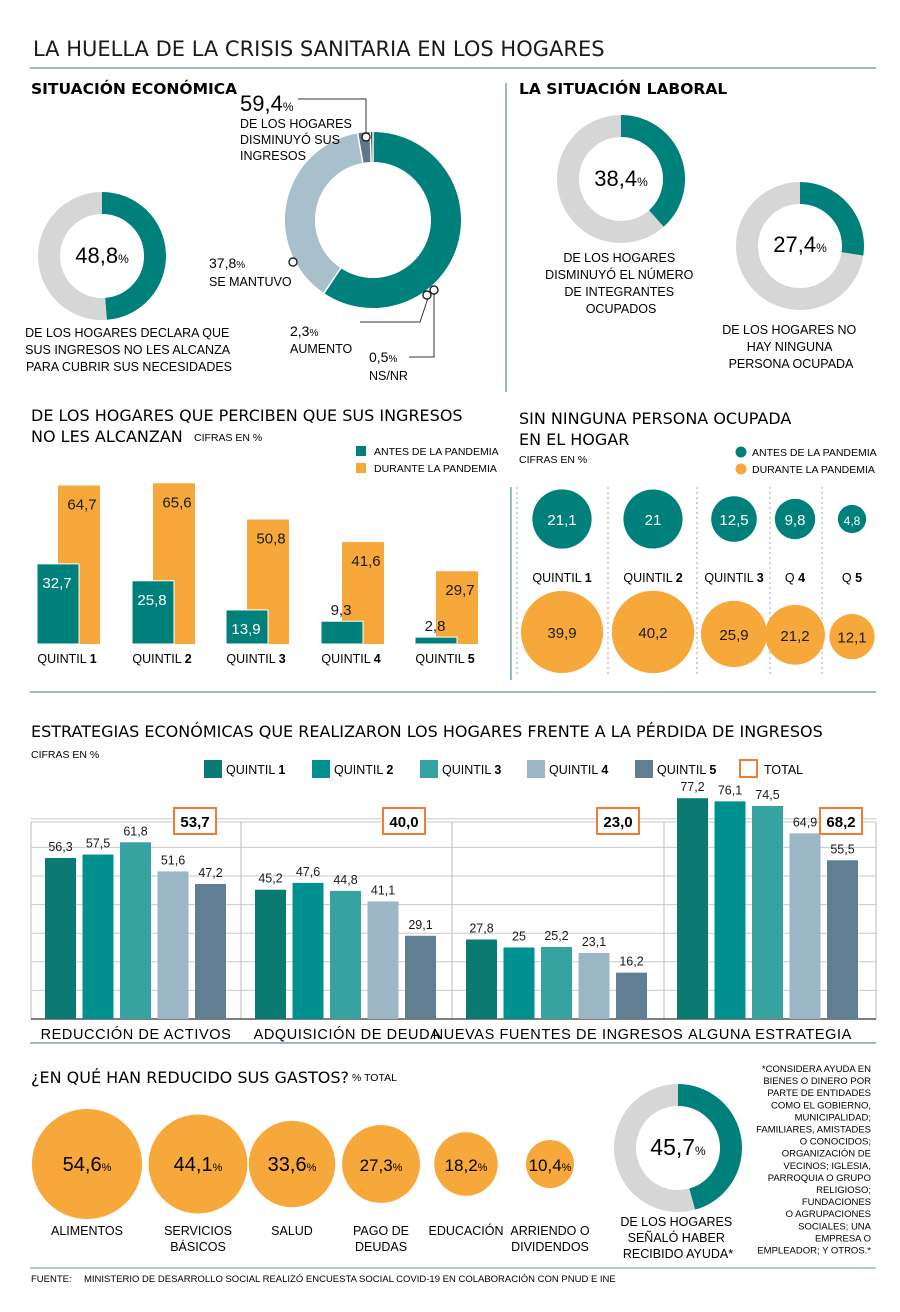  Describe the element at coordinates (381, 1247) in the screenshot. I see `gasto-label-4: DEUDAS` at that location.